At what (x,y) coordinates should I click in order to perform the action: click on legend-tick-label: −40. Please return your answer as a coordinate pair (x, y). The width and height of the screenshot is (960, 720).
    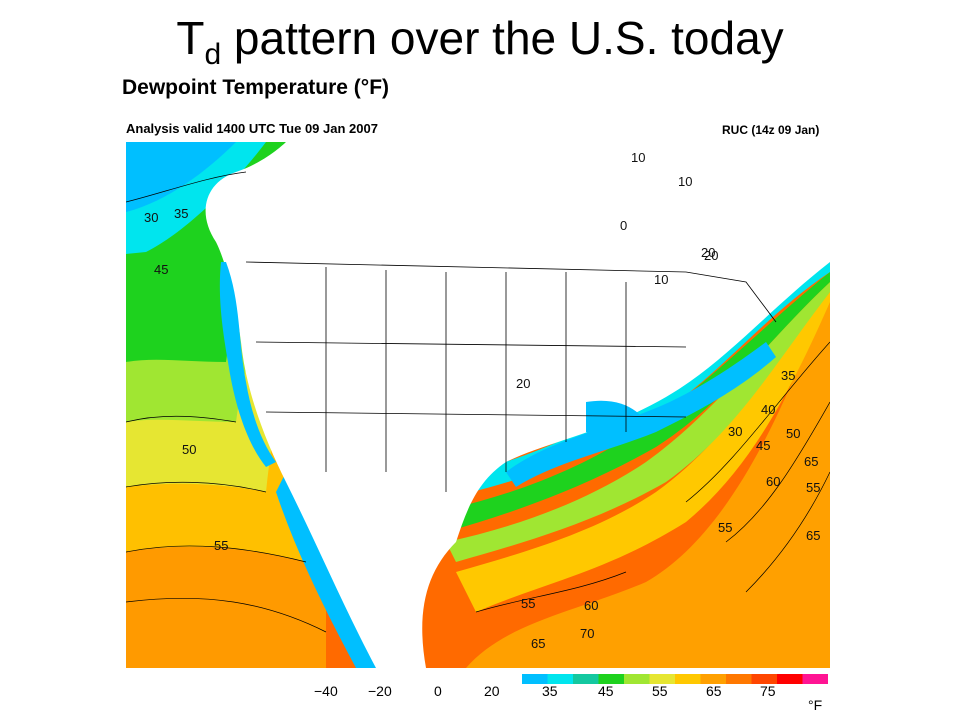
    Looking at the image, I should click on (326, 691).